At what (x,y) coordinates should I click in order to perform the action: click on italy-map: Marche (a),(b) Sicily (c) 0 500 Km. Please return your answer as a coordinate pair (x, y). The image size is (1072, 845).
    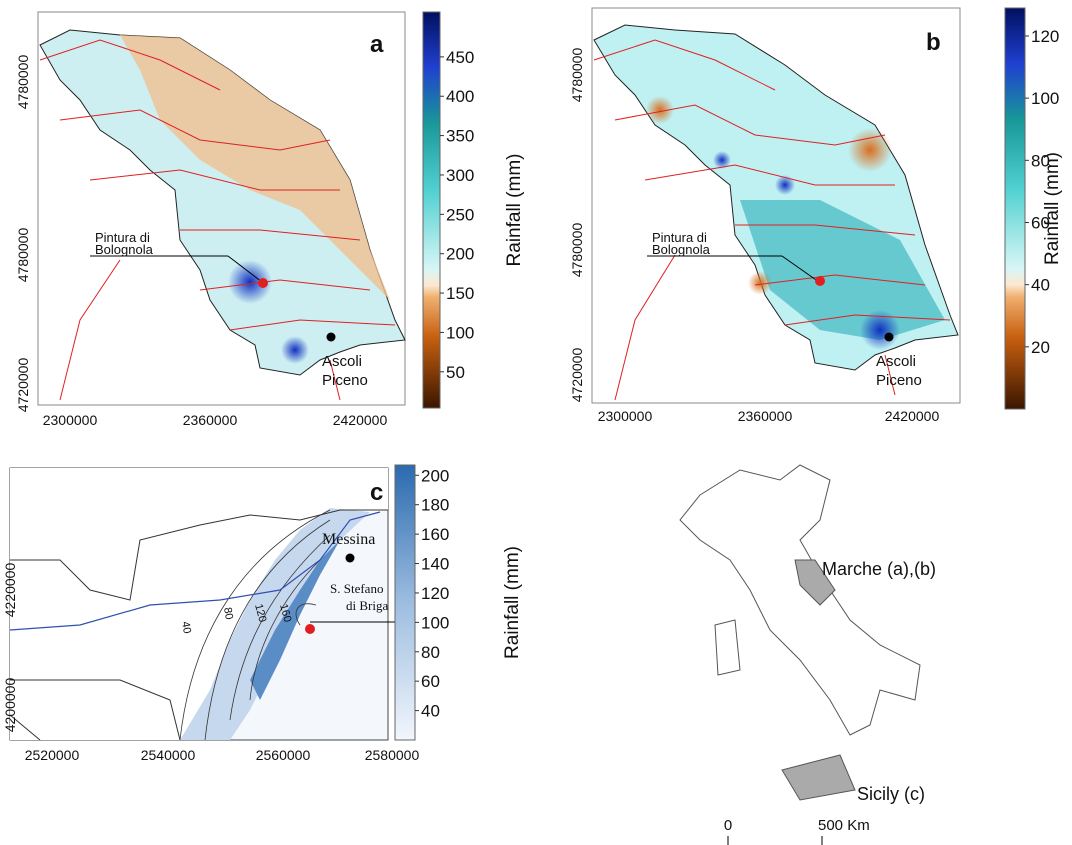
    Looking at the image, I should click on (807, 654).